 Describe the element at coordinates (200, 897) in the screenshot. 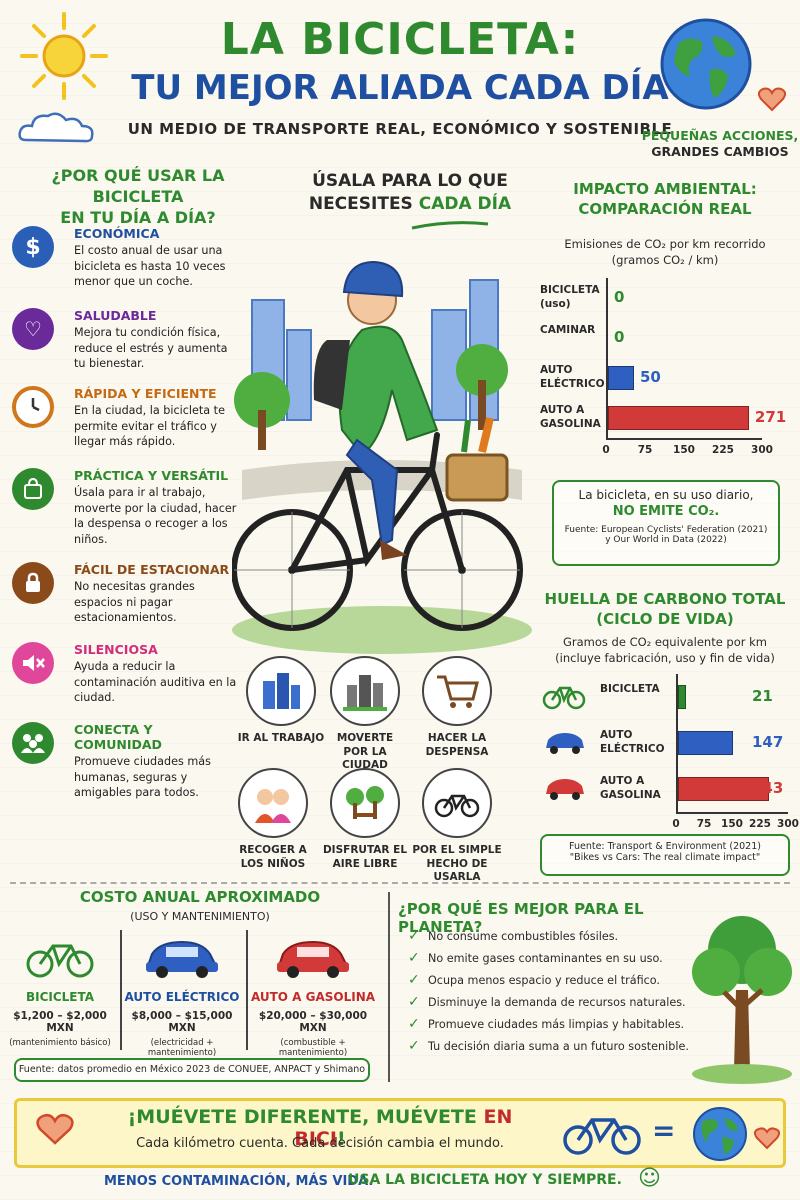

I see `cost-title: COSTO ANUAL APROXIMADO` at that location.